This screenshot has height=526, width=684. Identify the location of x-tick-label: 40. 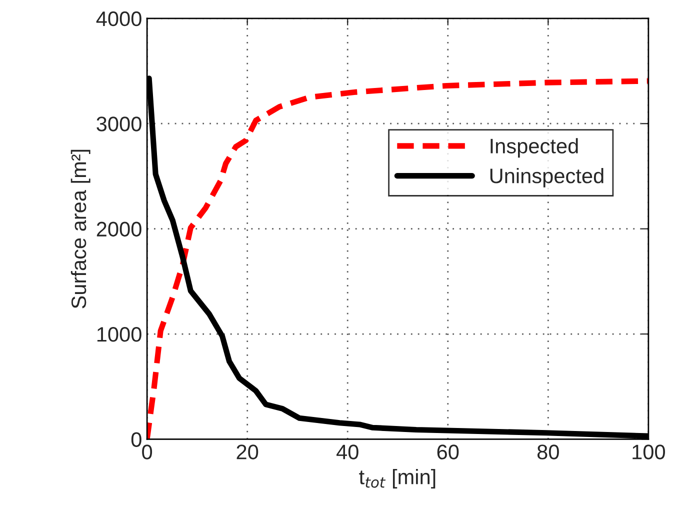
(347, 452).